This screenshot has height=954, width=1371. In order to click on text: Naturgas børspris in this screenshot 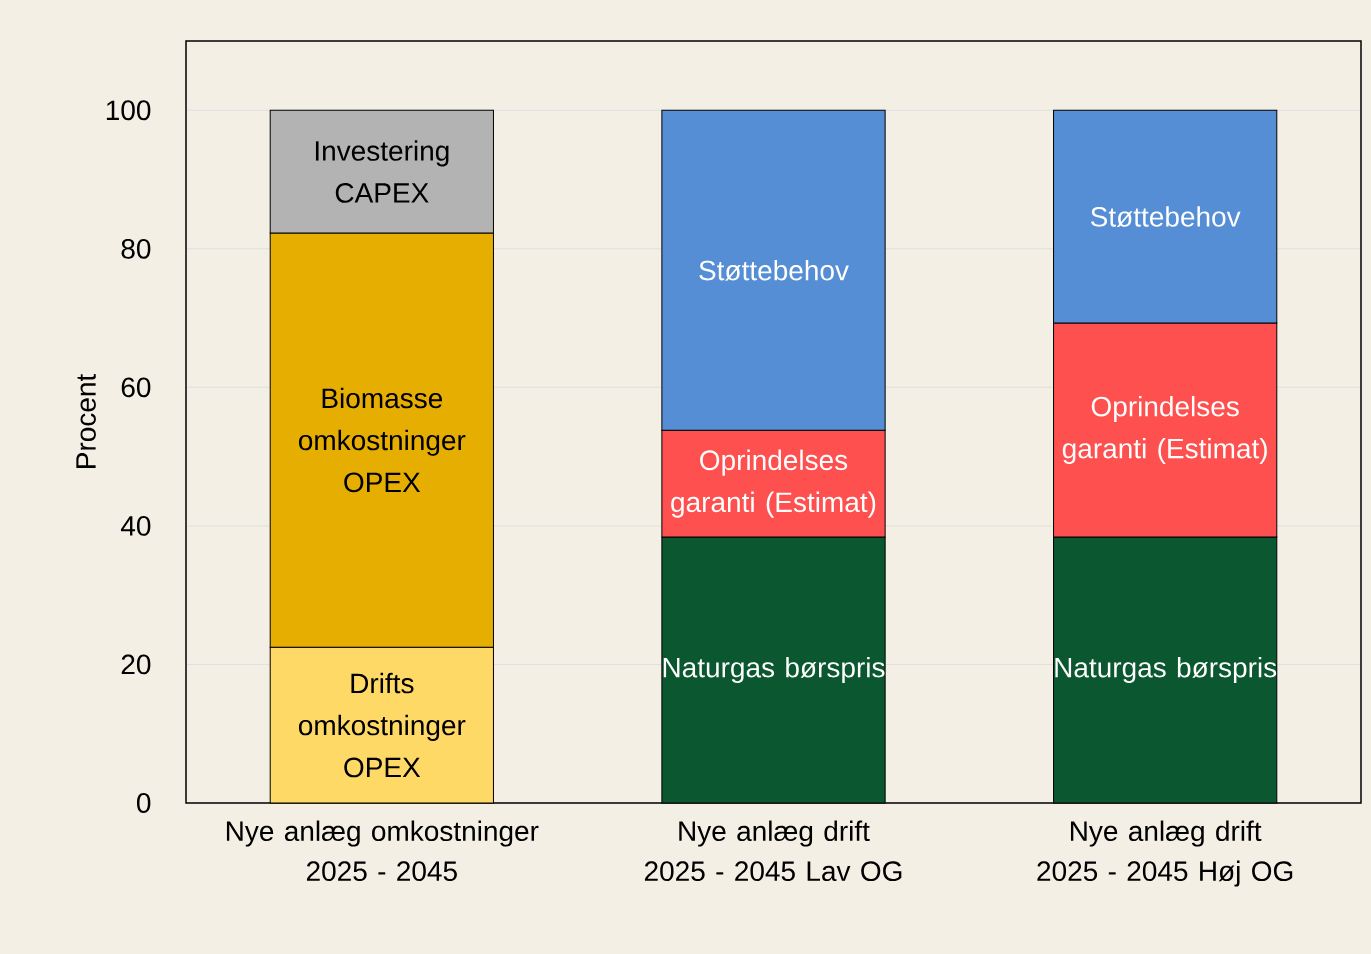, I will do `click(774, 670)`.